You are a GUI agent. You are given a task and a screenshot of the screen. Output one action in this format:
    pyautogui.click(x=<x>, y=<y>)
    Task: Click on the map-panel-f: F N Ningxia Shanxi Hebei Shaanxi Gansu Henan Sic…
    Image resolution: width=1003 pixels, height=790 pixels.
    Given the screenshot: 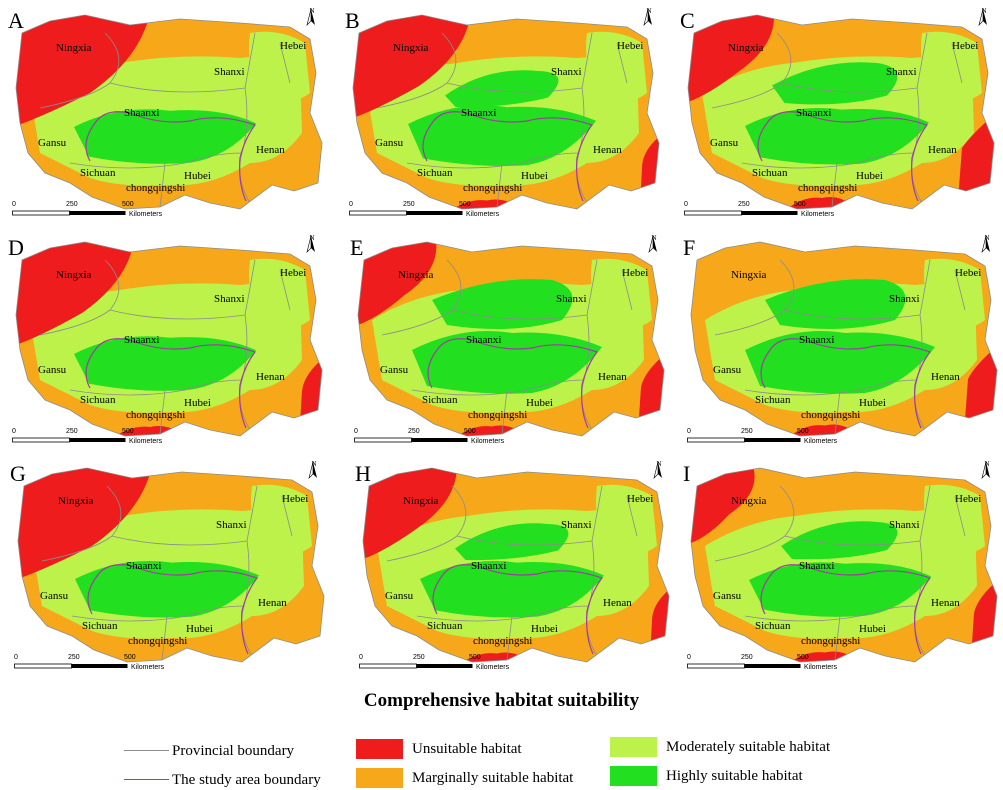 What is the action you would take?
    pyautogui.click(x=843, y=342)
    